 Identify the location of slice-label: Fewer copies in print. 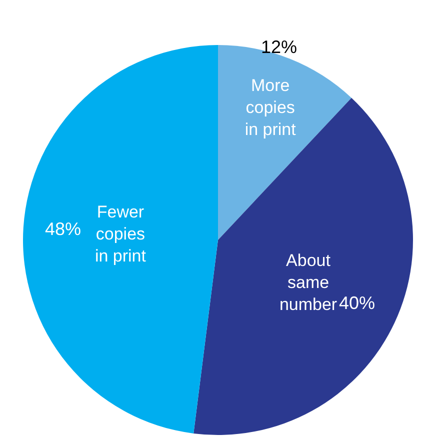
(120, 234).